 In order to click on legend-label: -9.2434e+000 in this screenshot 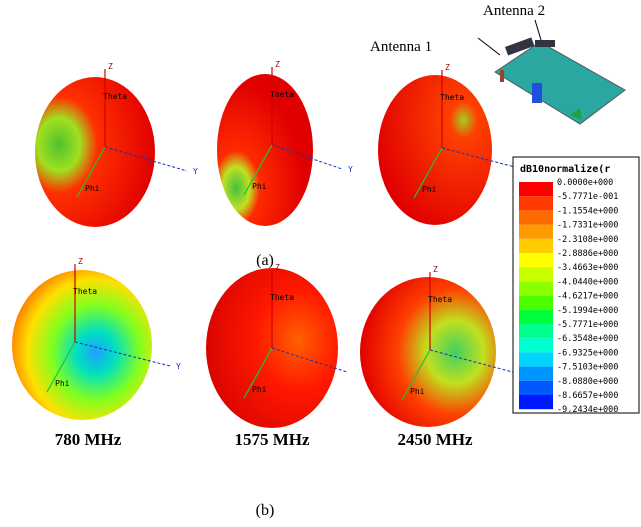, I will do `click(587, 410)`.